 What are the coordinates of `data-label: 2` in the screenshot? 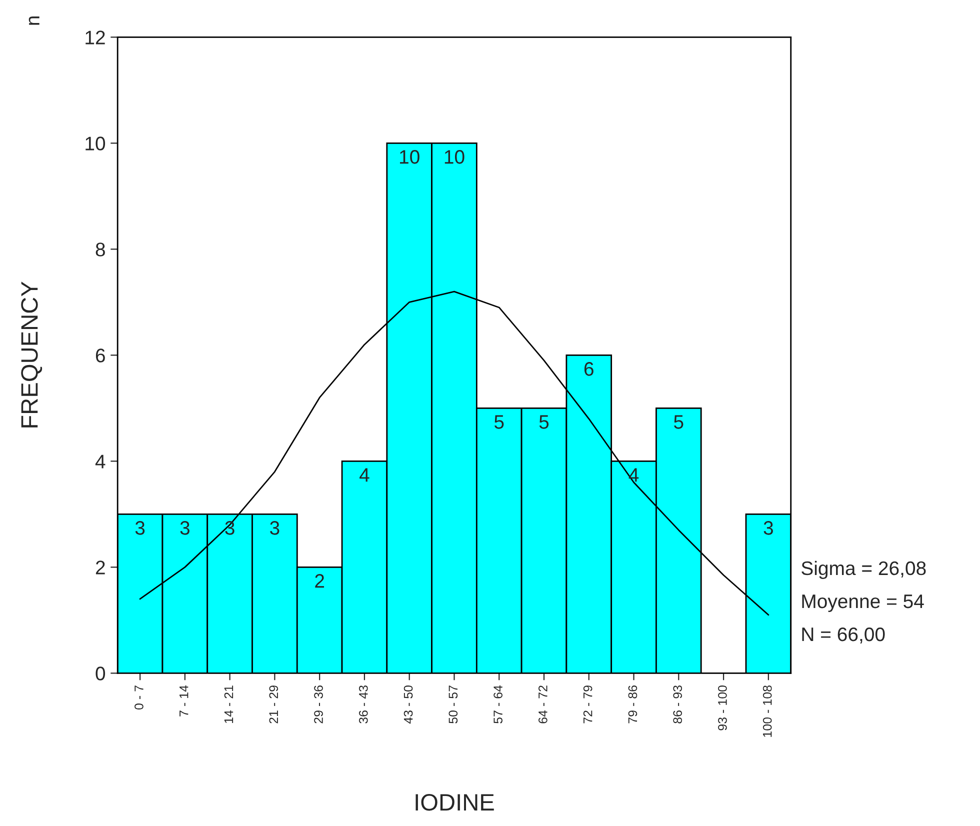 It's located at (319, 581).